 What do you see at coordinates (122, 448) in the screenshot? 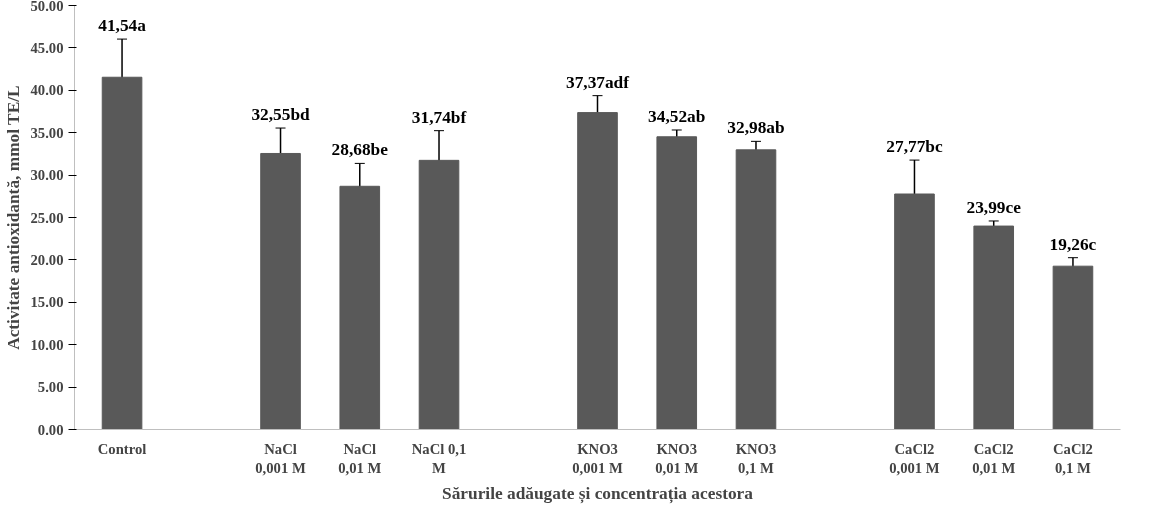
I see `x-tick-label: Control` at bounding box center [122, 448].